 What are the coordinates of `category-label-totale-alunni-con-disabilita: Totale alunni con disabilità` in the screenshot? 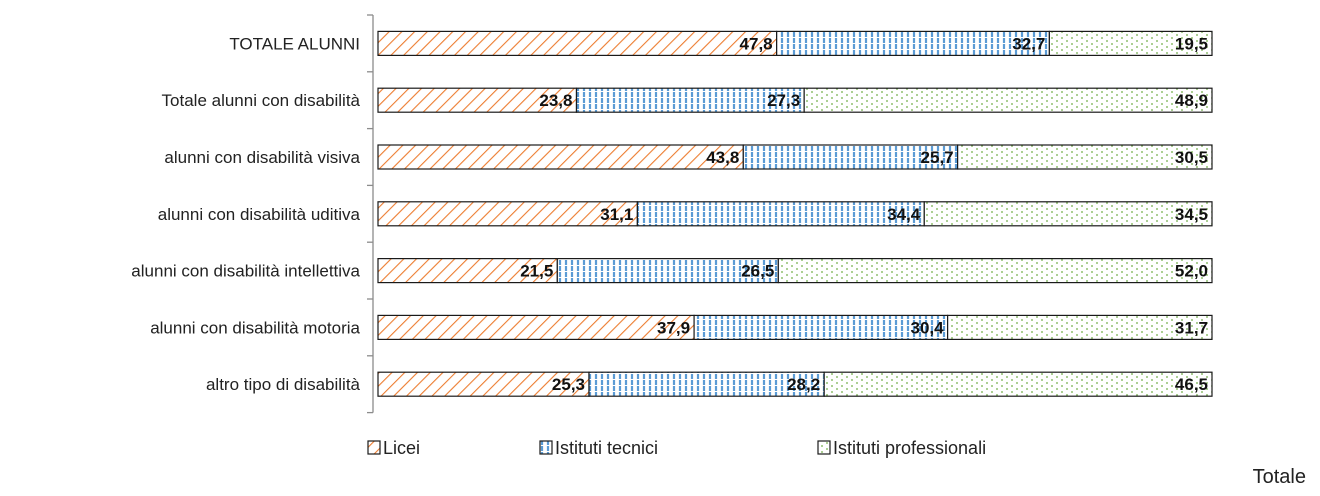 It's located at (261, 100).